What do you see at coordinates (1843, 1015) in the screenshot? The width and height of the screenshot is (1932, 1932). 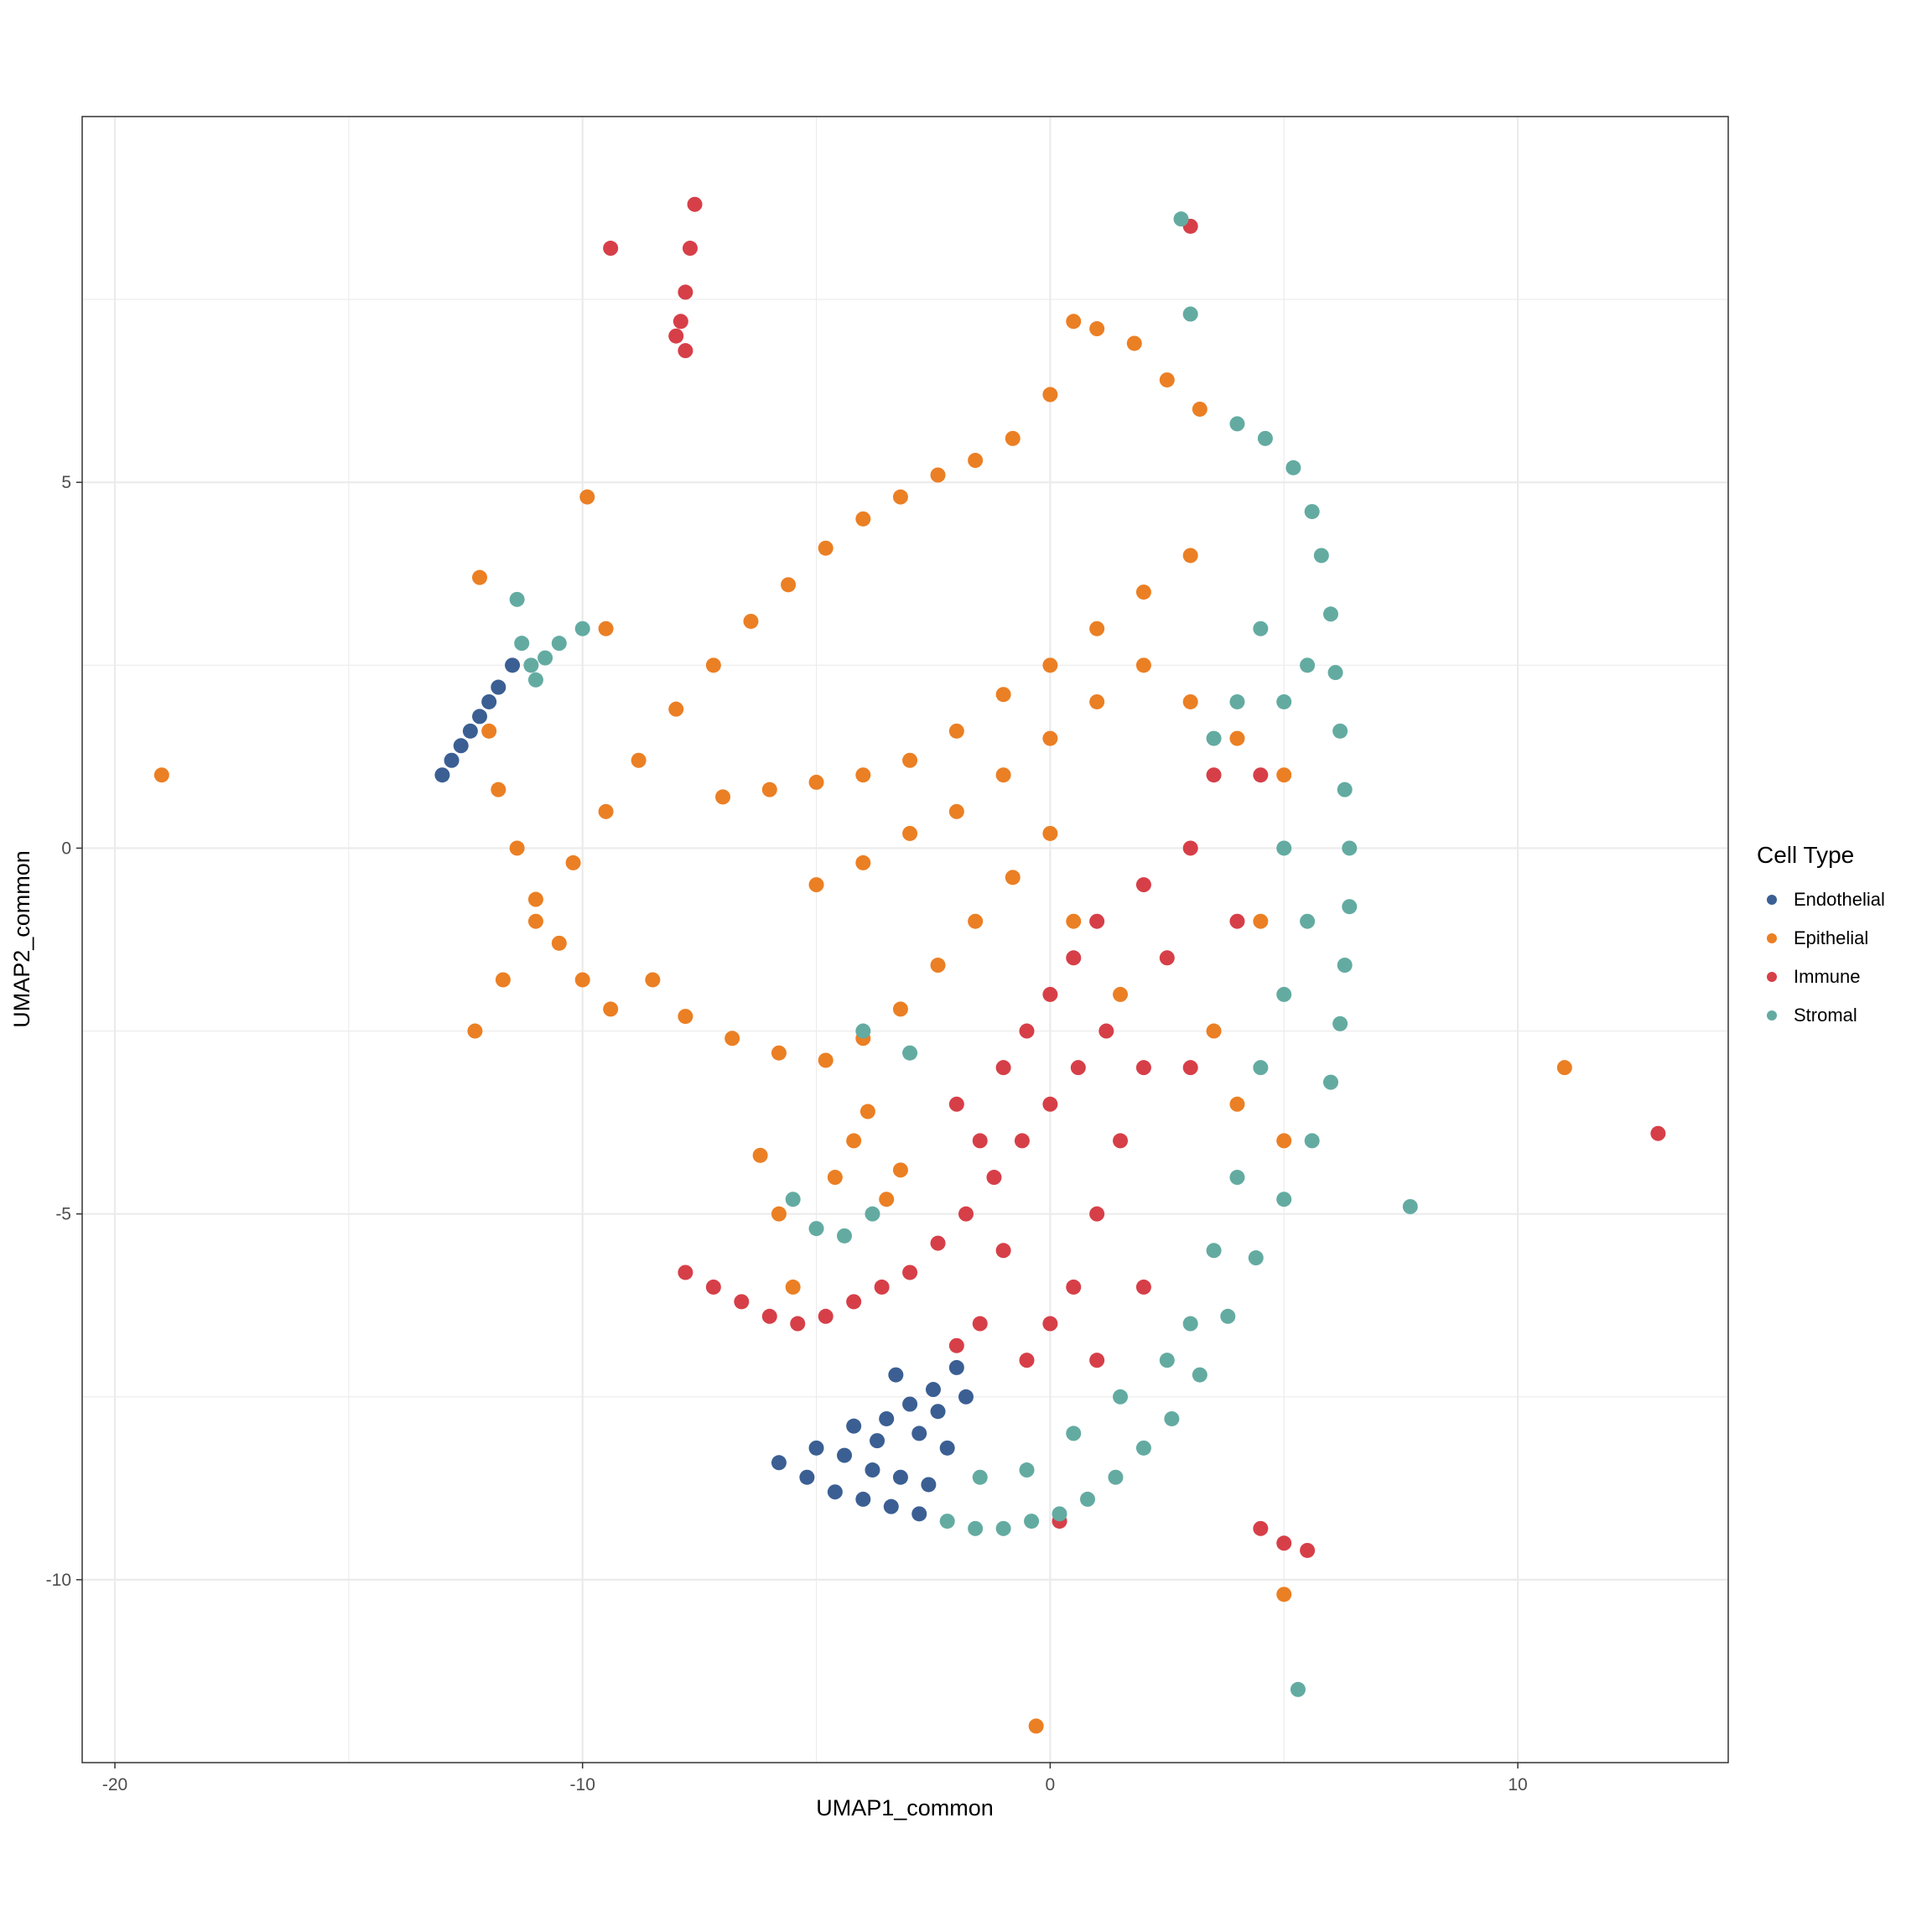 I see `legend-item-stromal: Stromal` at bounding box center [1843, 1015].